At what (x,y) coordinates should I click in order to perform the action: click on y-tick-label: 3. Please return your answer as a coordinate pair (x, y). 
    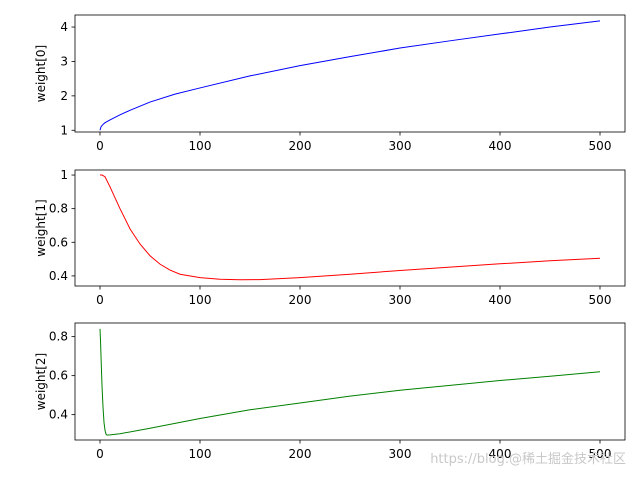
    Looking at the image, I should click on (64, 61).